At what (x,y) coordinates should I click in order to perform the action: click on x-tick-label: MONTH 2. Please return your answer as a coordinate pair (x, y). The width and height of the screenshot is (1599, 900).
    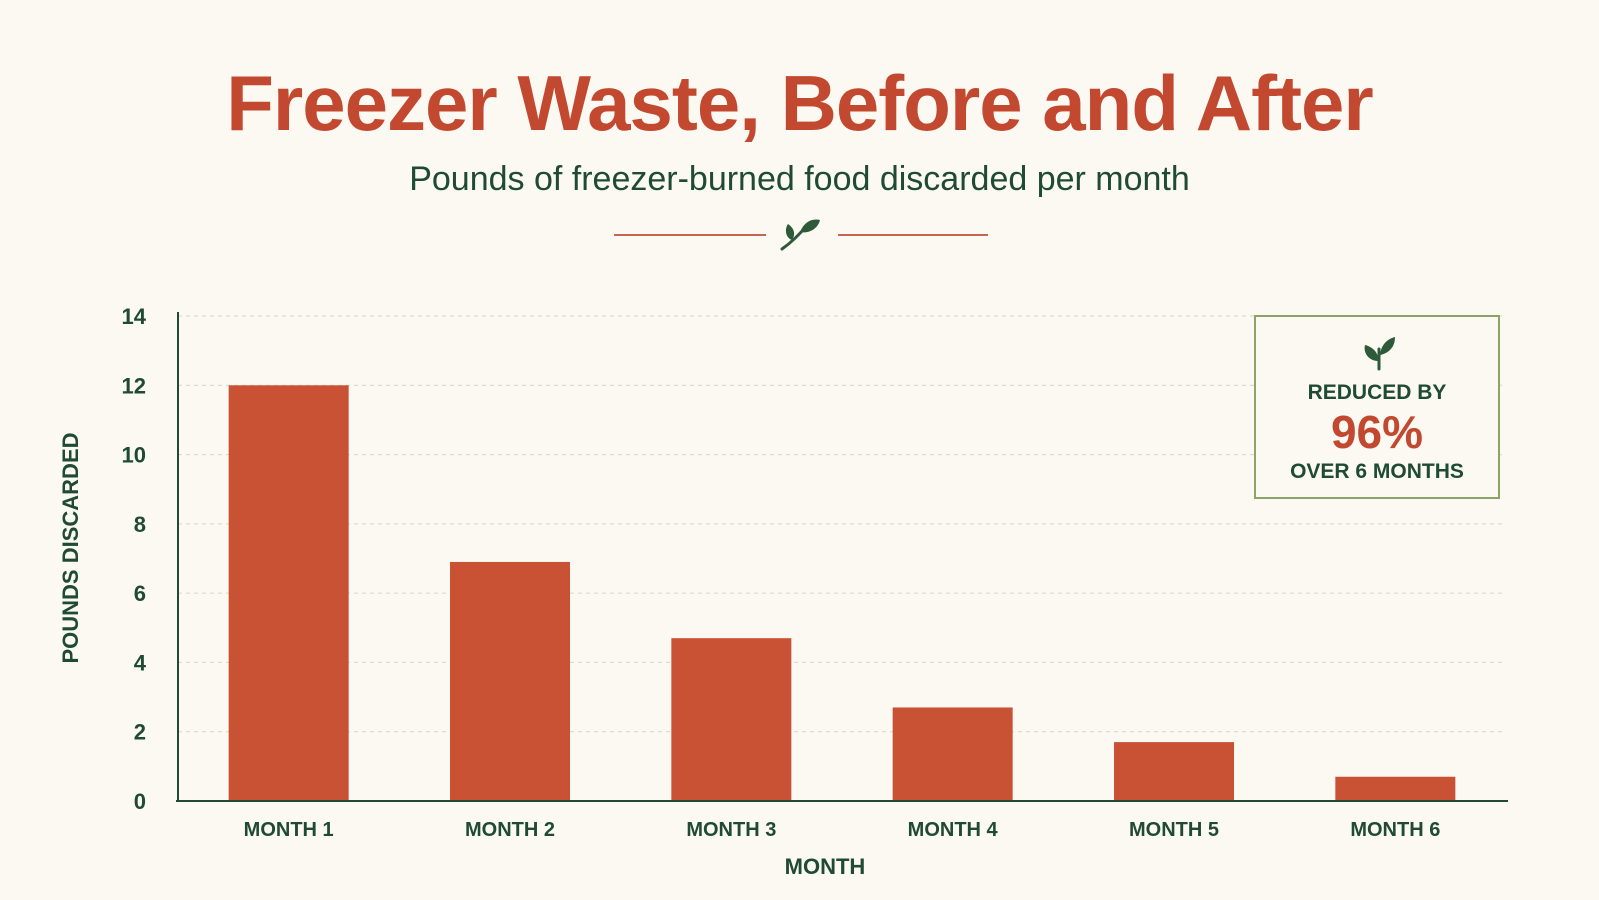
    Looking at the image, I should click on (510, 830).